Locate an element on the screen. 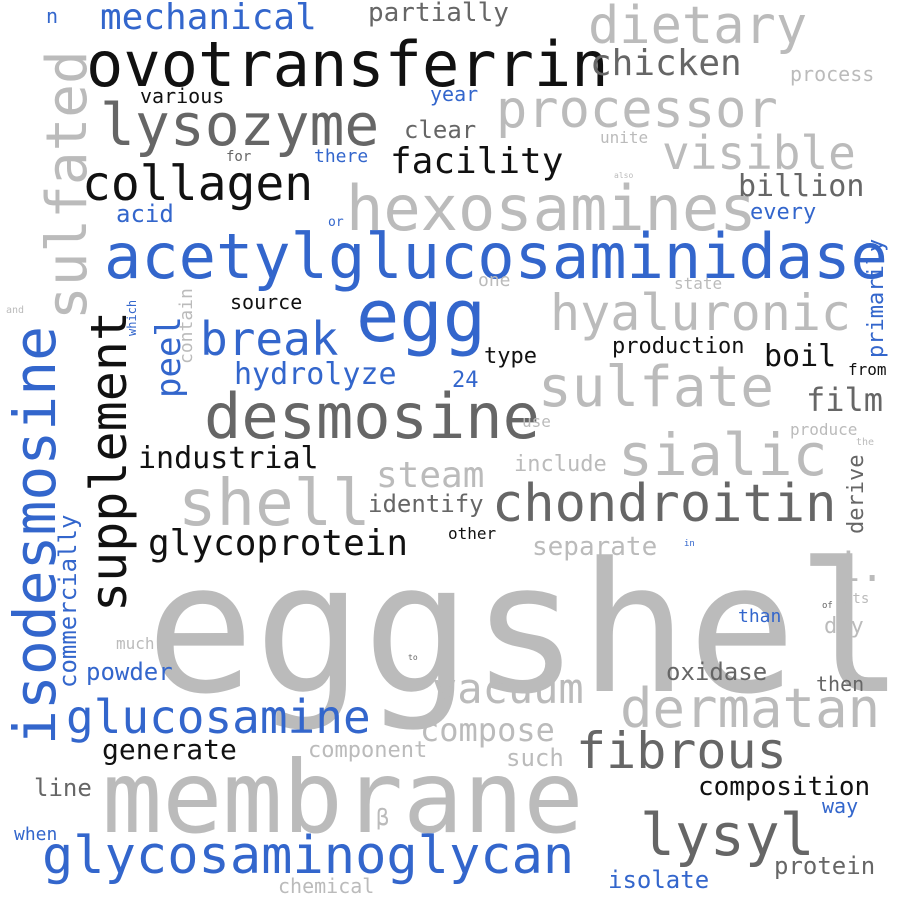  word-the: the is located at coordinates (865, 442).